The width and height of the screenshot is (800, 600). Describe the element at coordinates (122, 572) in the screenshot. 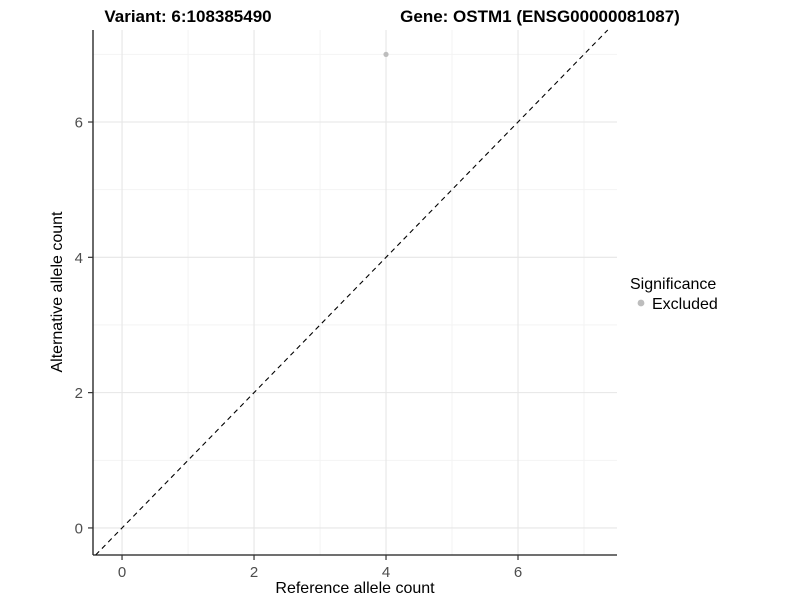

I see `x-tick-label: 0` at that location.